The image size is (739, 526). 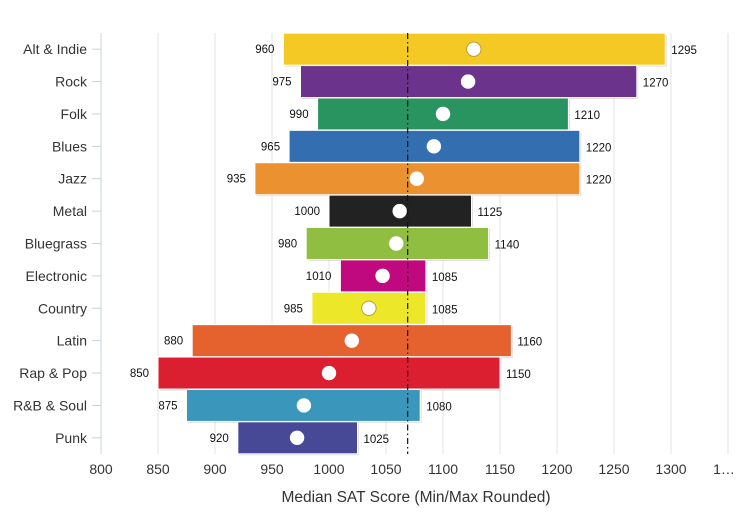 What do you see at coordinates (55, 49) in the screenshot?
I see `category-label: Alt & Indie` at bounding box center [55, 49].